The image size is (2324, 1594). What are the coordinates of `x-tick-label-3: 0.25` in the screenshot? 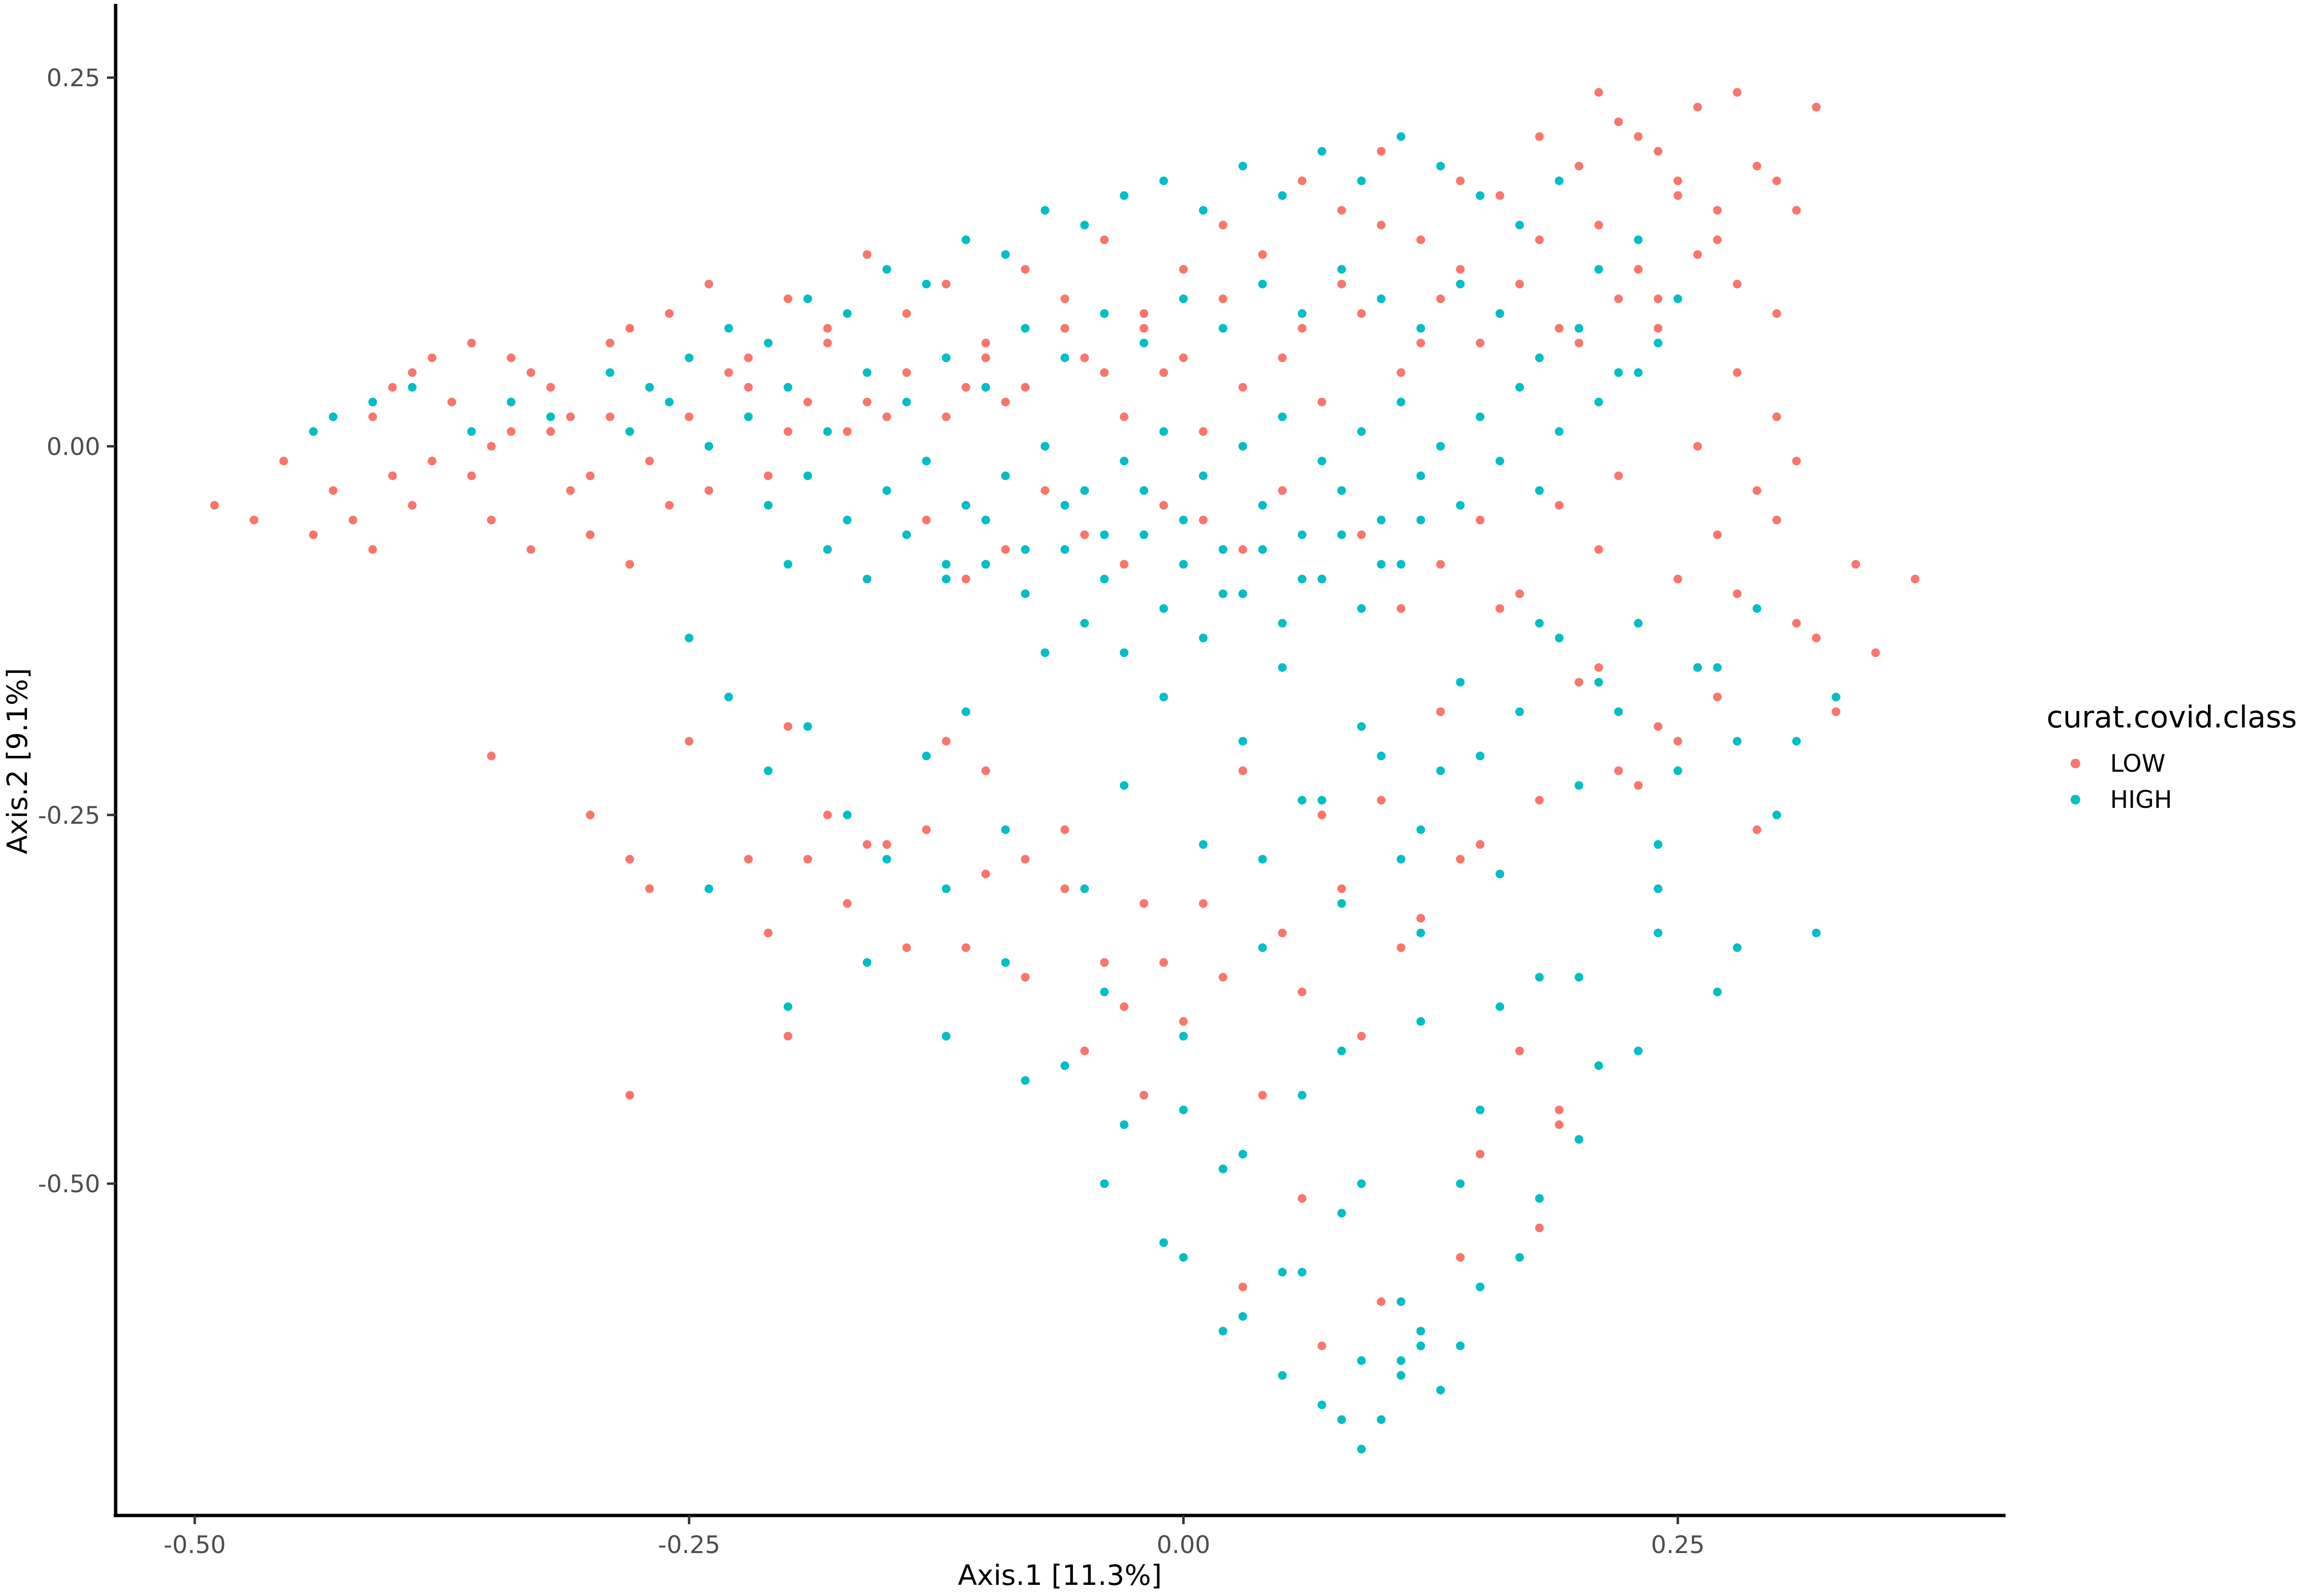 It's located at (1678, 1545).